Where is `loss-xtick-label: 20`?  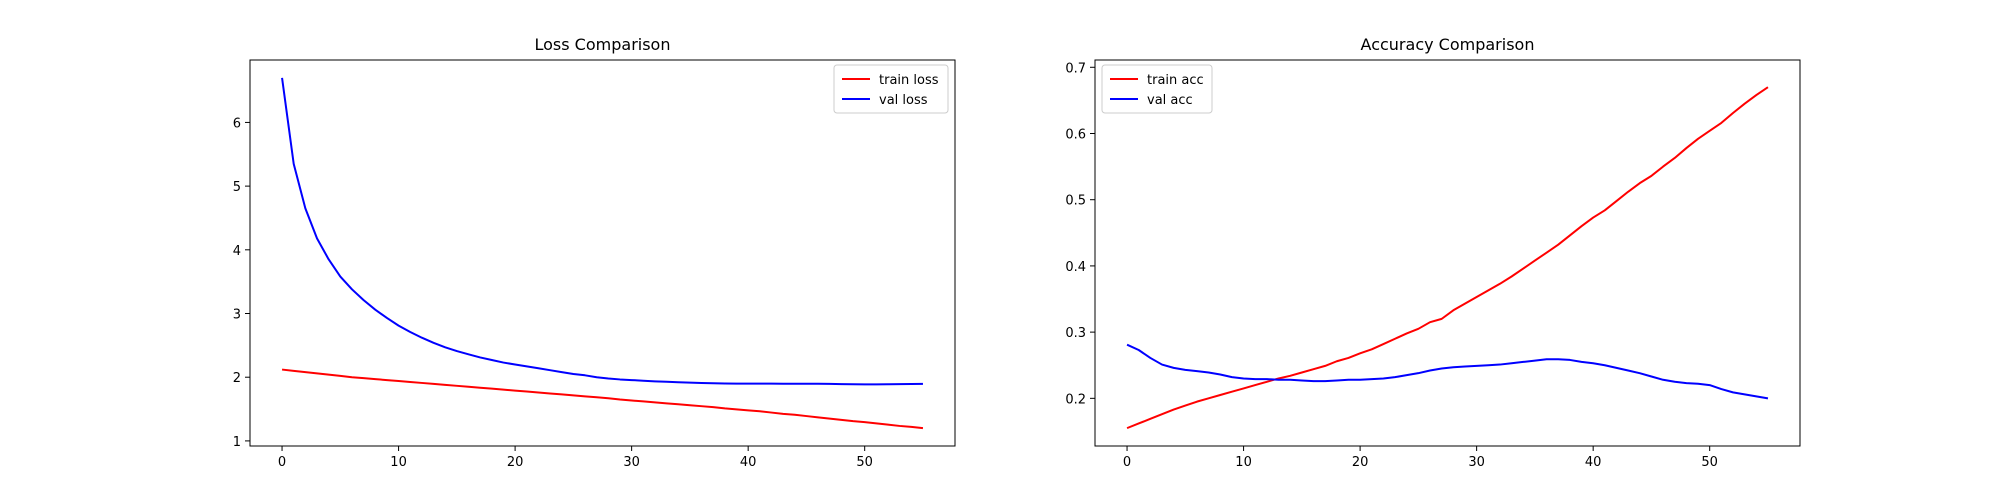
loss-xtick-label: 20 is located at coordinates (515, 462).